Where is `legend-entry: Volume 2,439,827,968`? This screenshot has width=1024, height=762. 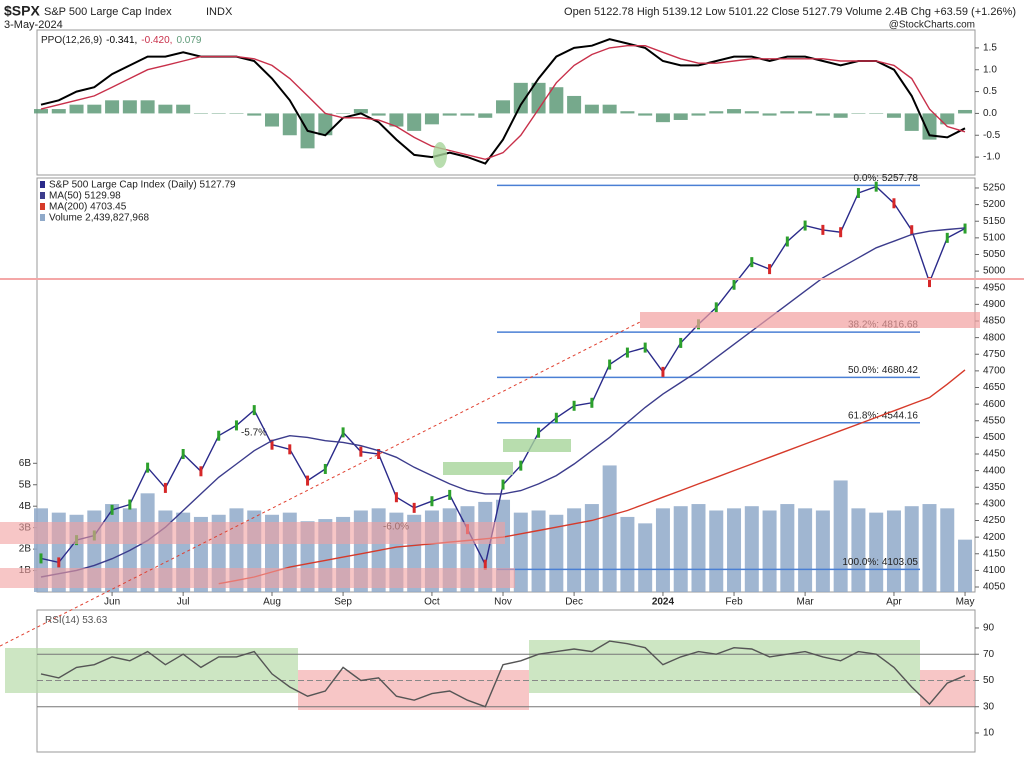
legend-entry: Volume 2,439,827,968 is located at coordinates (99, 218).